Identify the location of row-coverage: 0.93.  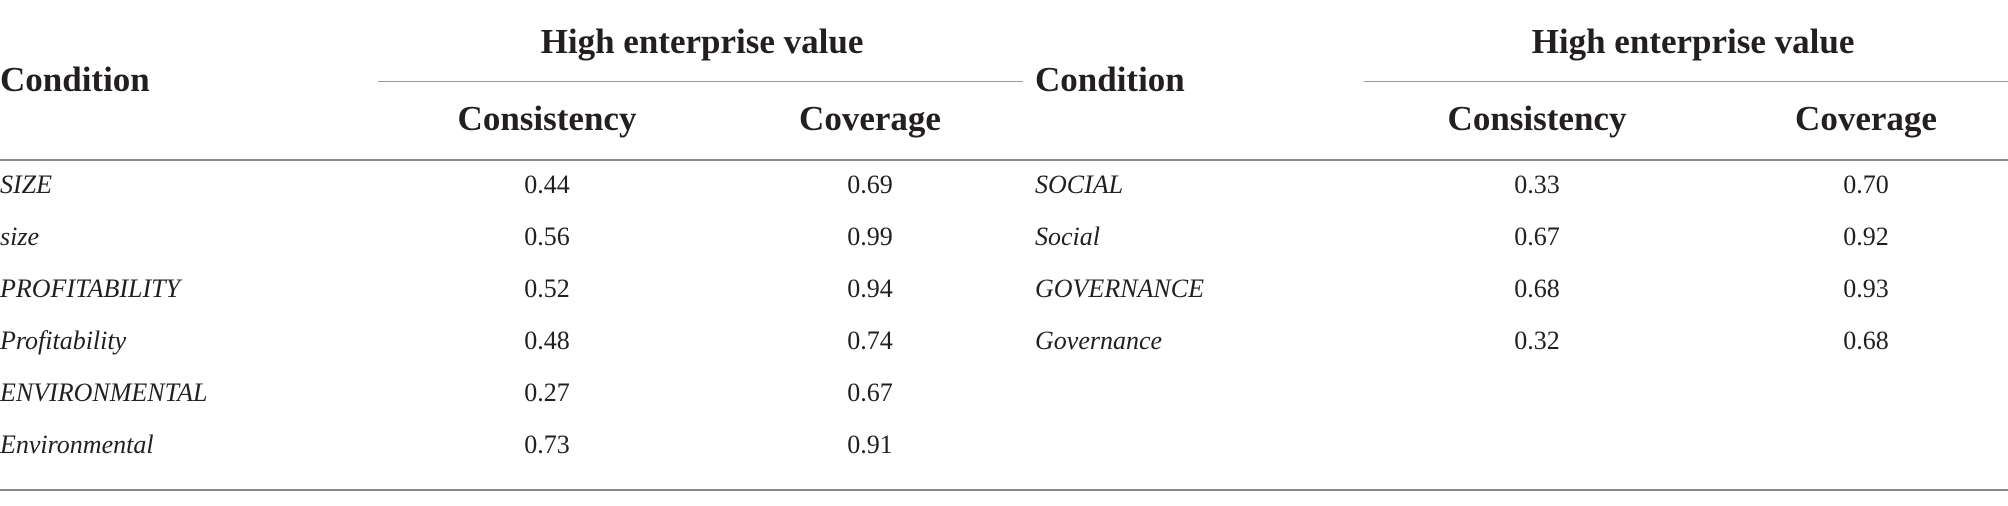
(1866, 288).